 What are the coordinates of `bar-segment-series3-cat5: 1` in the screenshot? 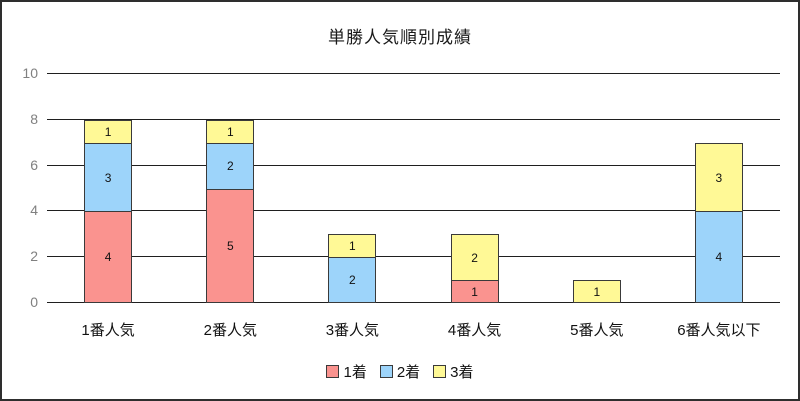 It's located at (596, 291).